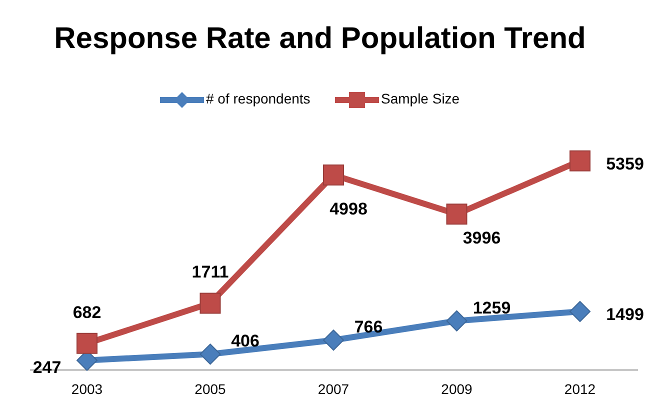  What do you see at coordinates (258, 98) in the screenshot?
I see `legend-label: # of respondents` at bounding box center [258, 98].